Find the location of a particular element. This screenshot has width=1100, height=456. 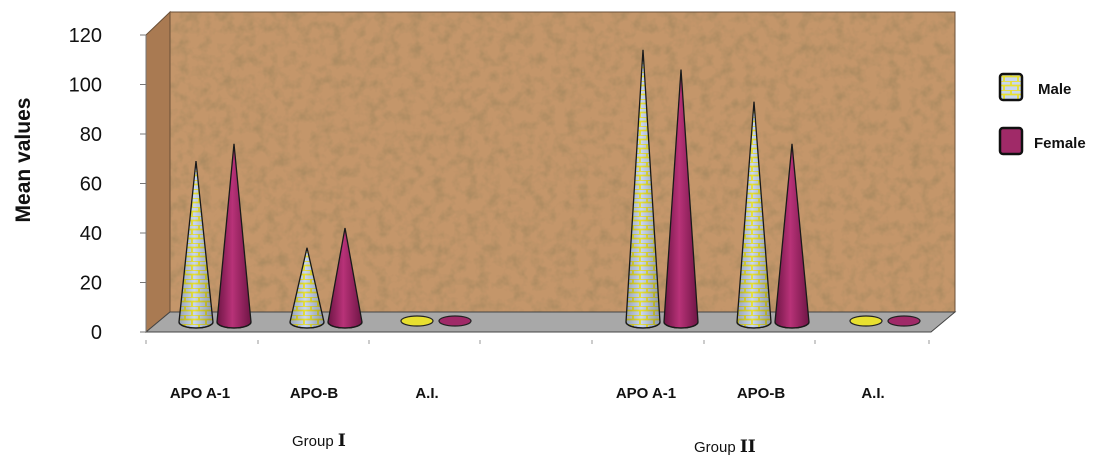

group-label: Group I is located at coordinates (319, 441).